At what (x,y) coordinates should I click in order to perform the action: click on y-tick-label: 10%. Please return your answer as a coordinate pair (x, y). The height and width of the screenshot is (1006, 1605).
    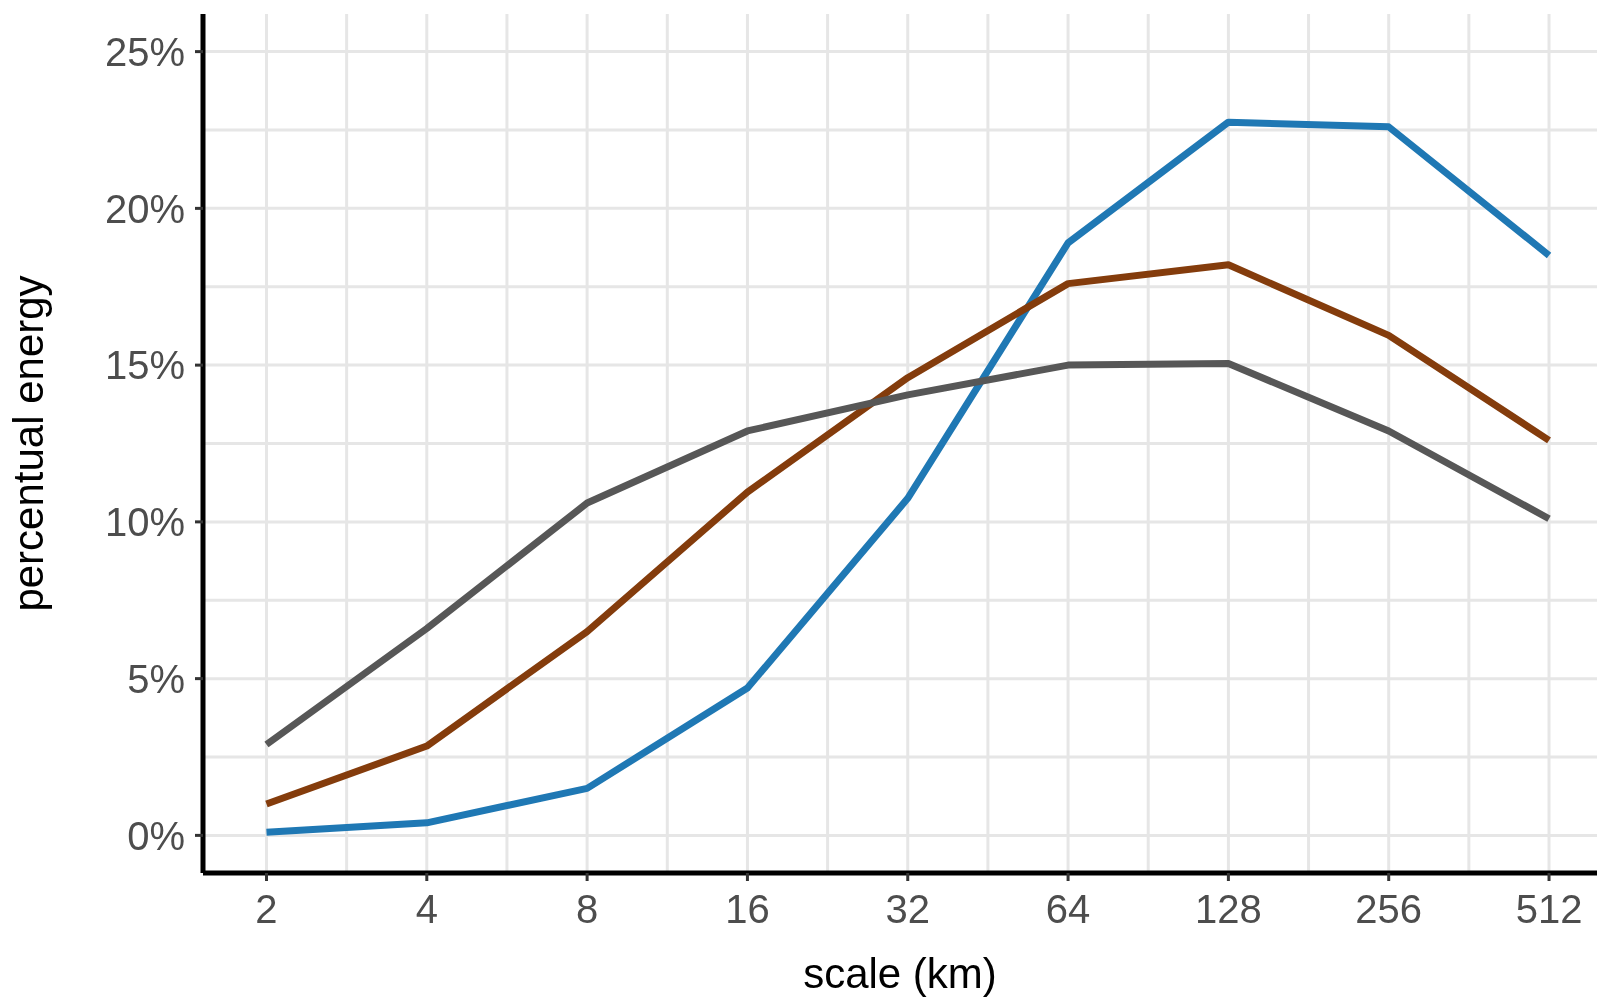
    Looking at the image, I should click on (144, 522).